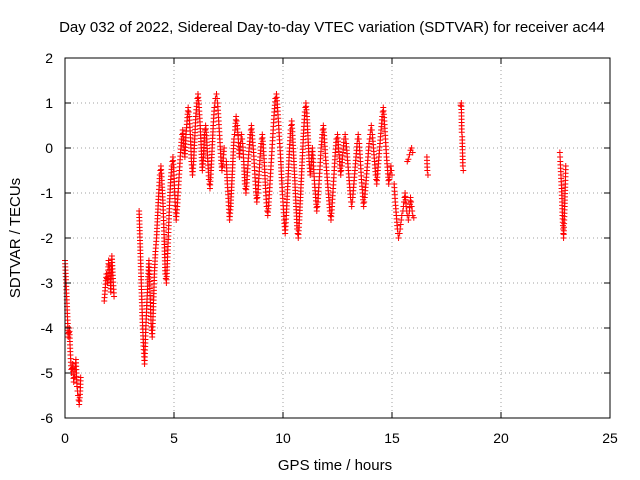 This screenshot has height=480, width=640. I want to click on x-tick-label: 0, so click(65, 438).